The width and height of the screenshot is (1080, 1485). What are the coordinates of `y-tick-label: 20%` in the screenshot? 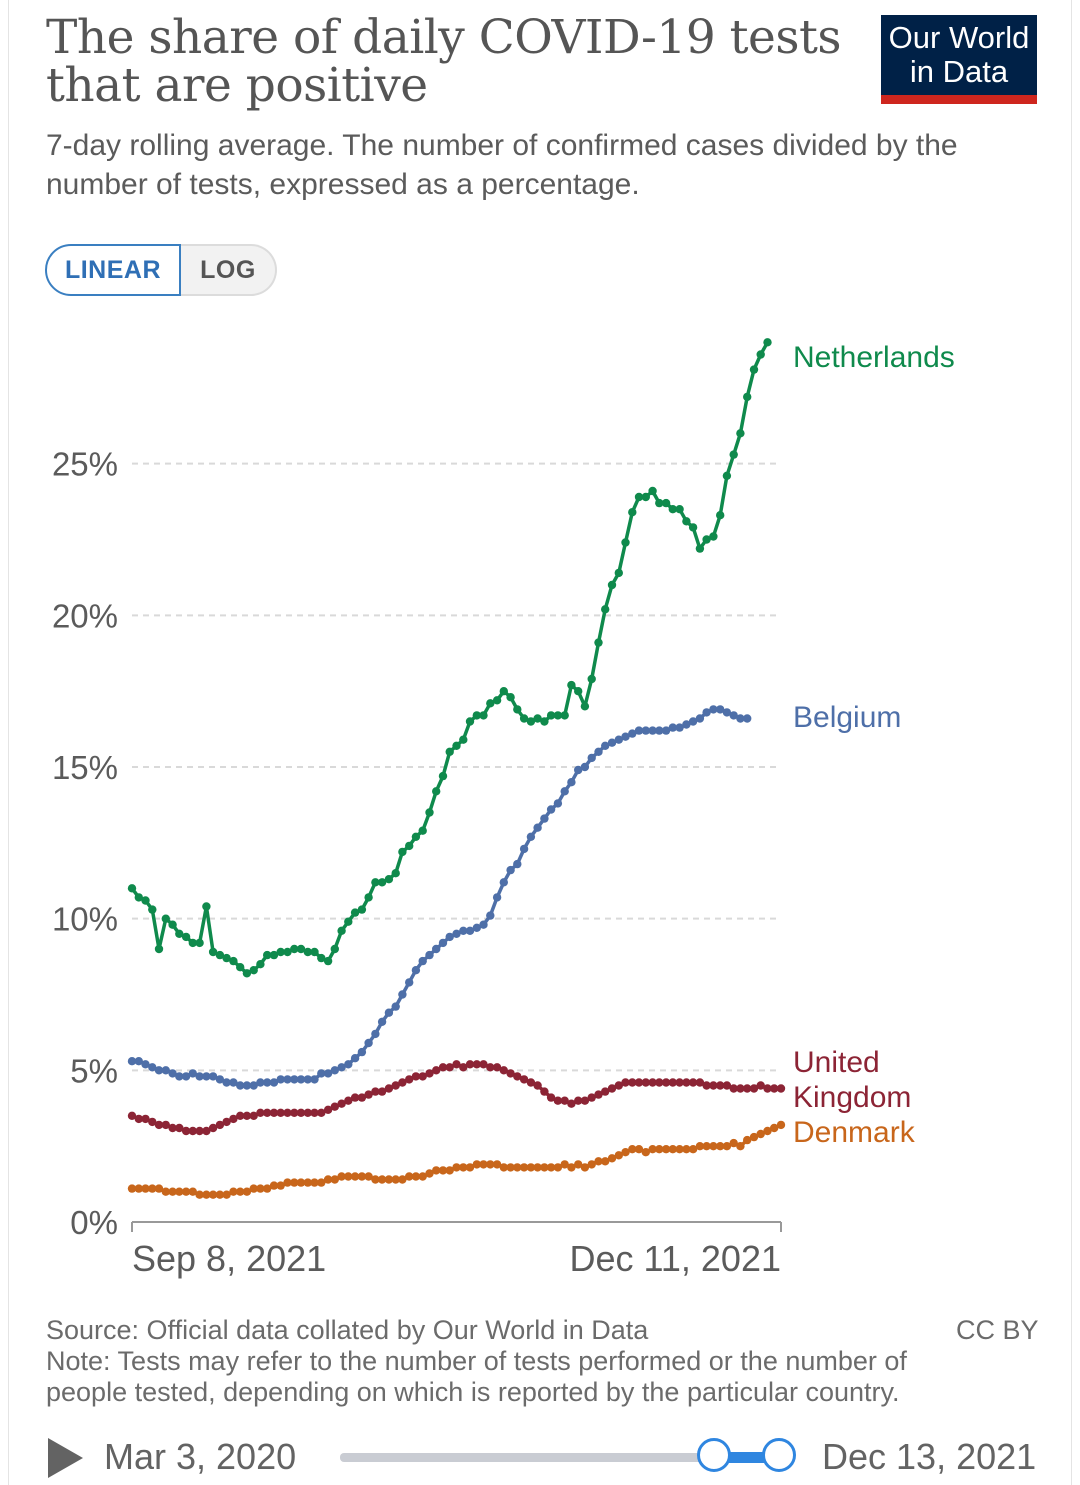 It's located at (85, 615).